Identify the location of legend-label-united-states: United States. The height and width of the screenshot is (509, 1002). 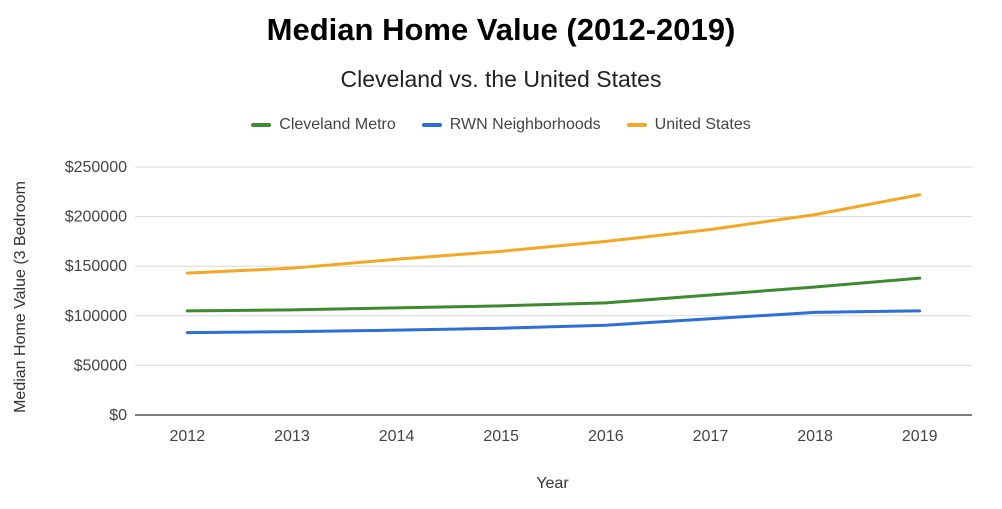
(702, 124).